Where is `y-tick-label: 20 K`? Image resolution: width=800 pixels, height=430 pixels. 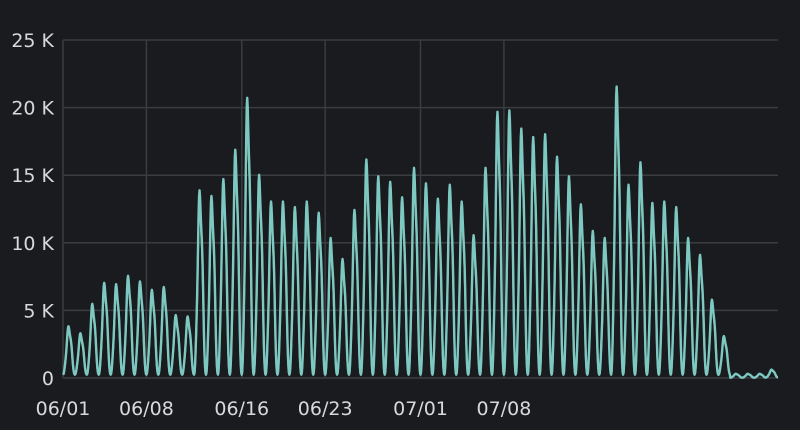 y-tick-label: 20 K is located at coordinates (32, 109).